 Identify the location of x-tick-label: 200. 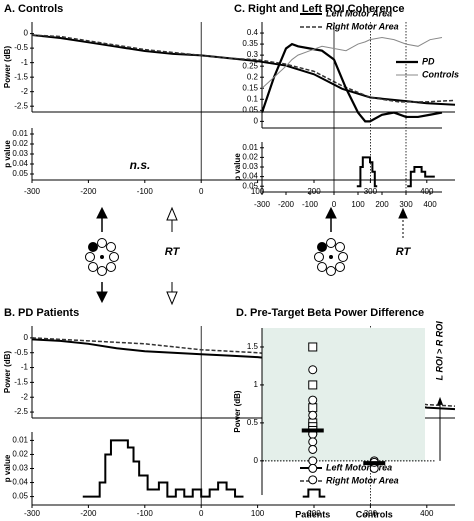
(314, 513).